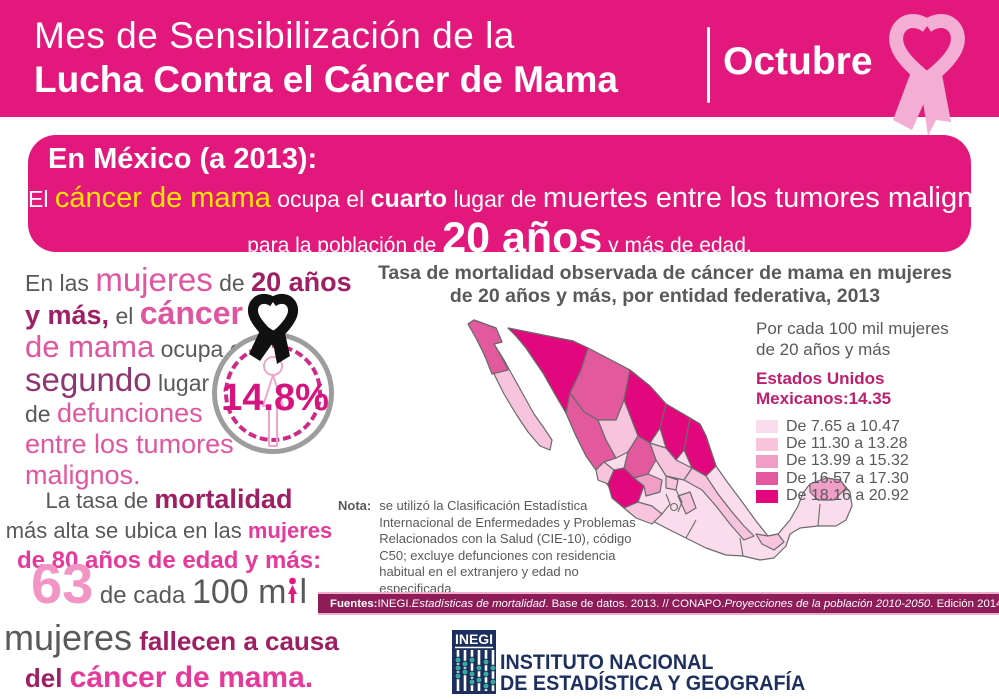 The width and height of the screenshot is (999, 699). I want to click on legend-row: De 13.99 a 15.32, so click(876, 461).